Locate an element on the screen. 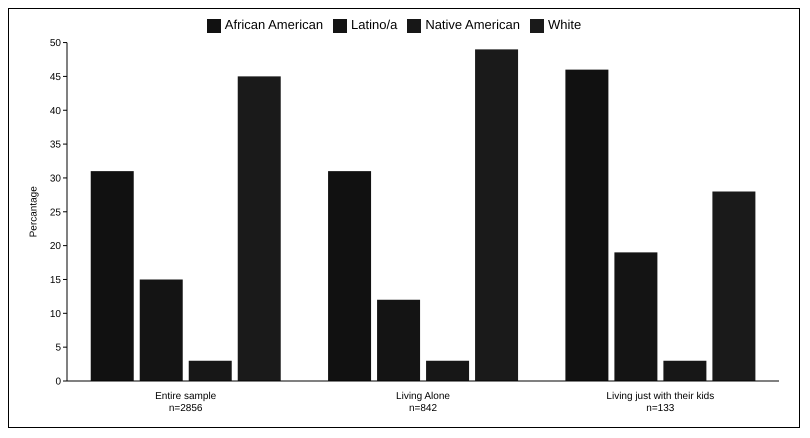 The width and height of the screenshot is (810, 438). y-tick-label: 20 is located at coordinates (56, 246).